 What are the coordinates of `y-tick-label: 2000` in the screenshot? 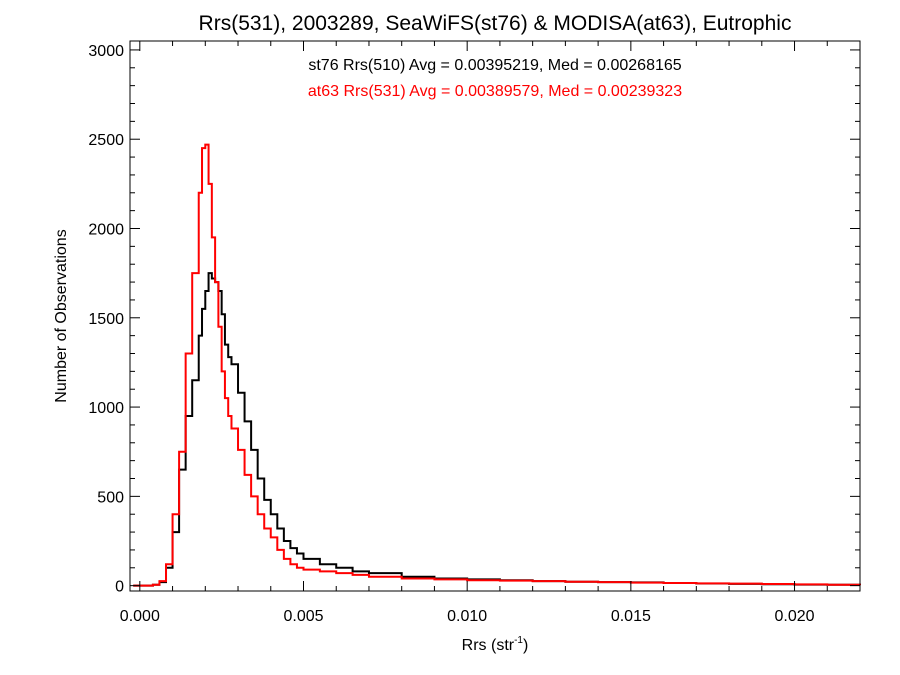 It's located at (106, 230).